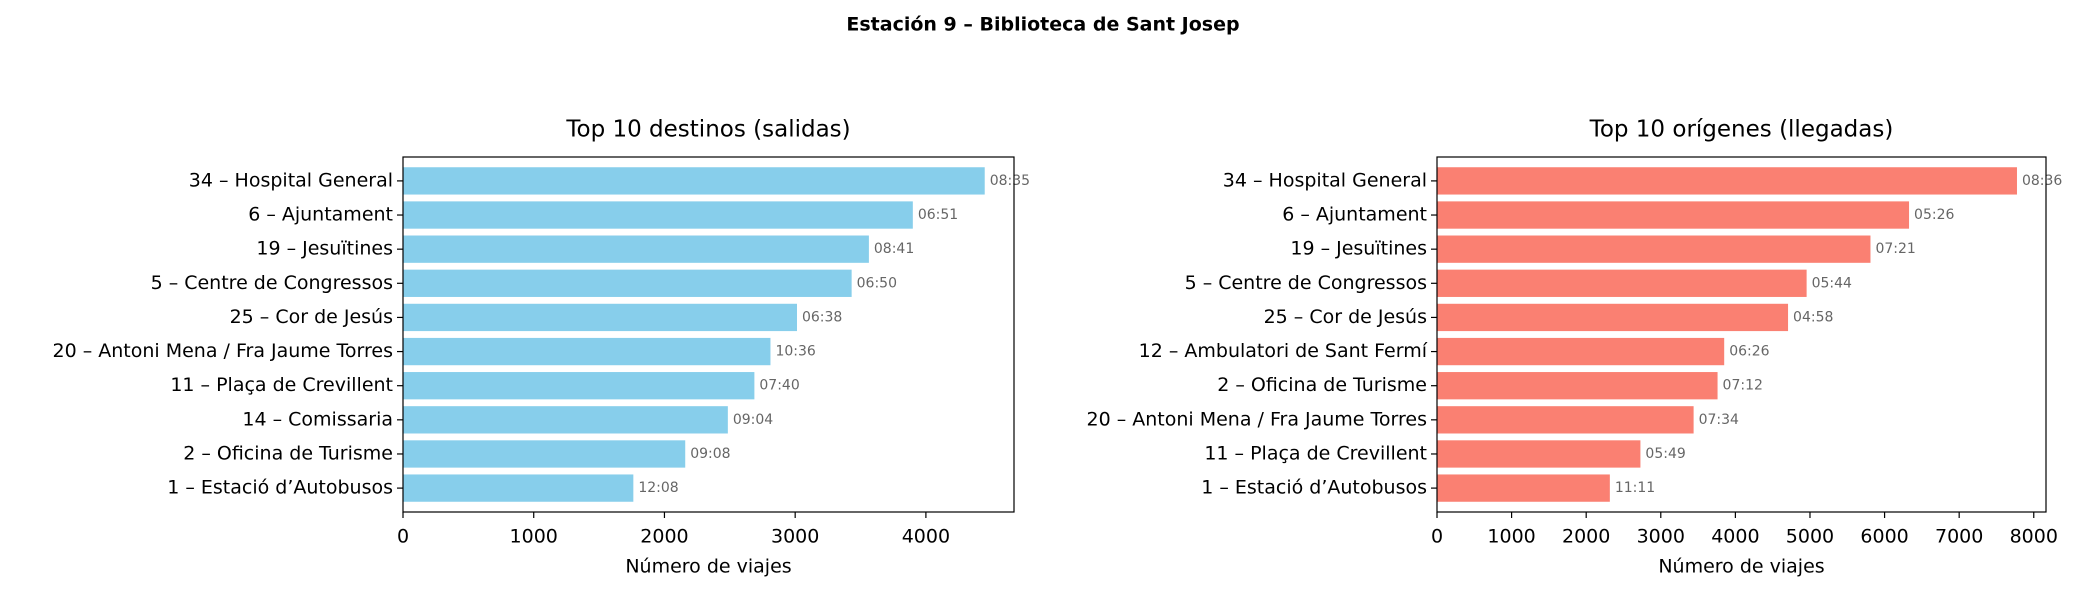 The width and height of the screenshot is (2086, 594). I want to click on time-label: 06:38, so click(822, 317).